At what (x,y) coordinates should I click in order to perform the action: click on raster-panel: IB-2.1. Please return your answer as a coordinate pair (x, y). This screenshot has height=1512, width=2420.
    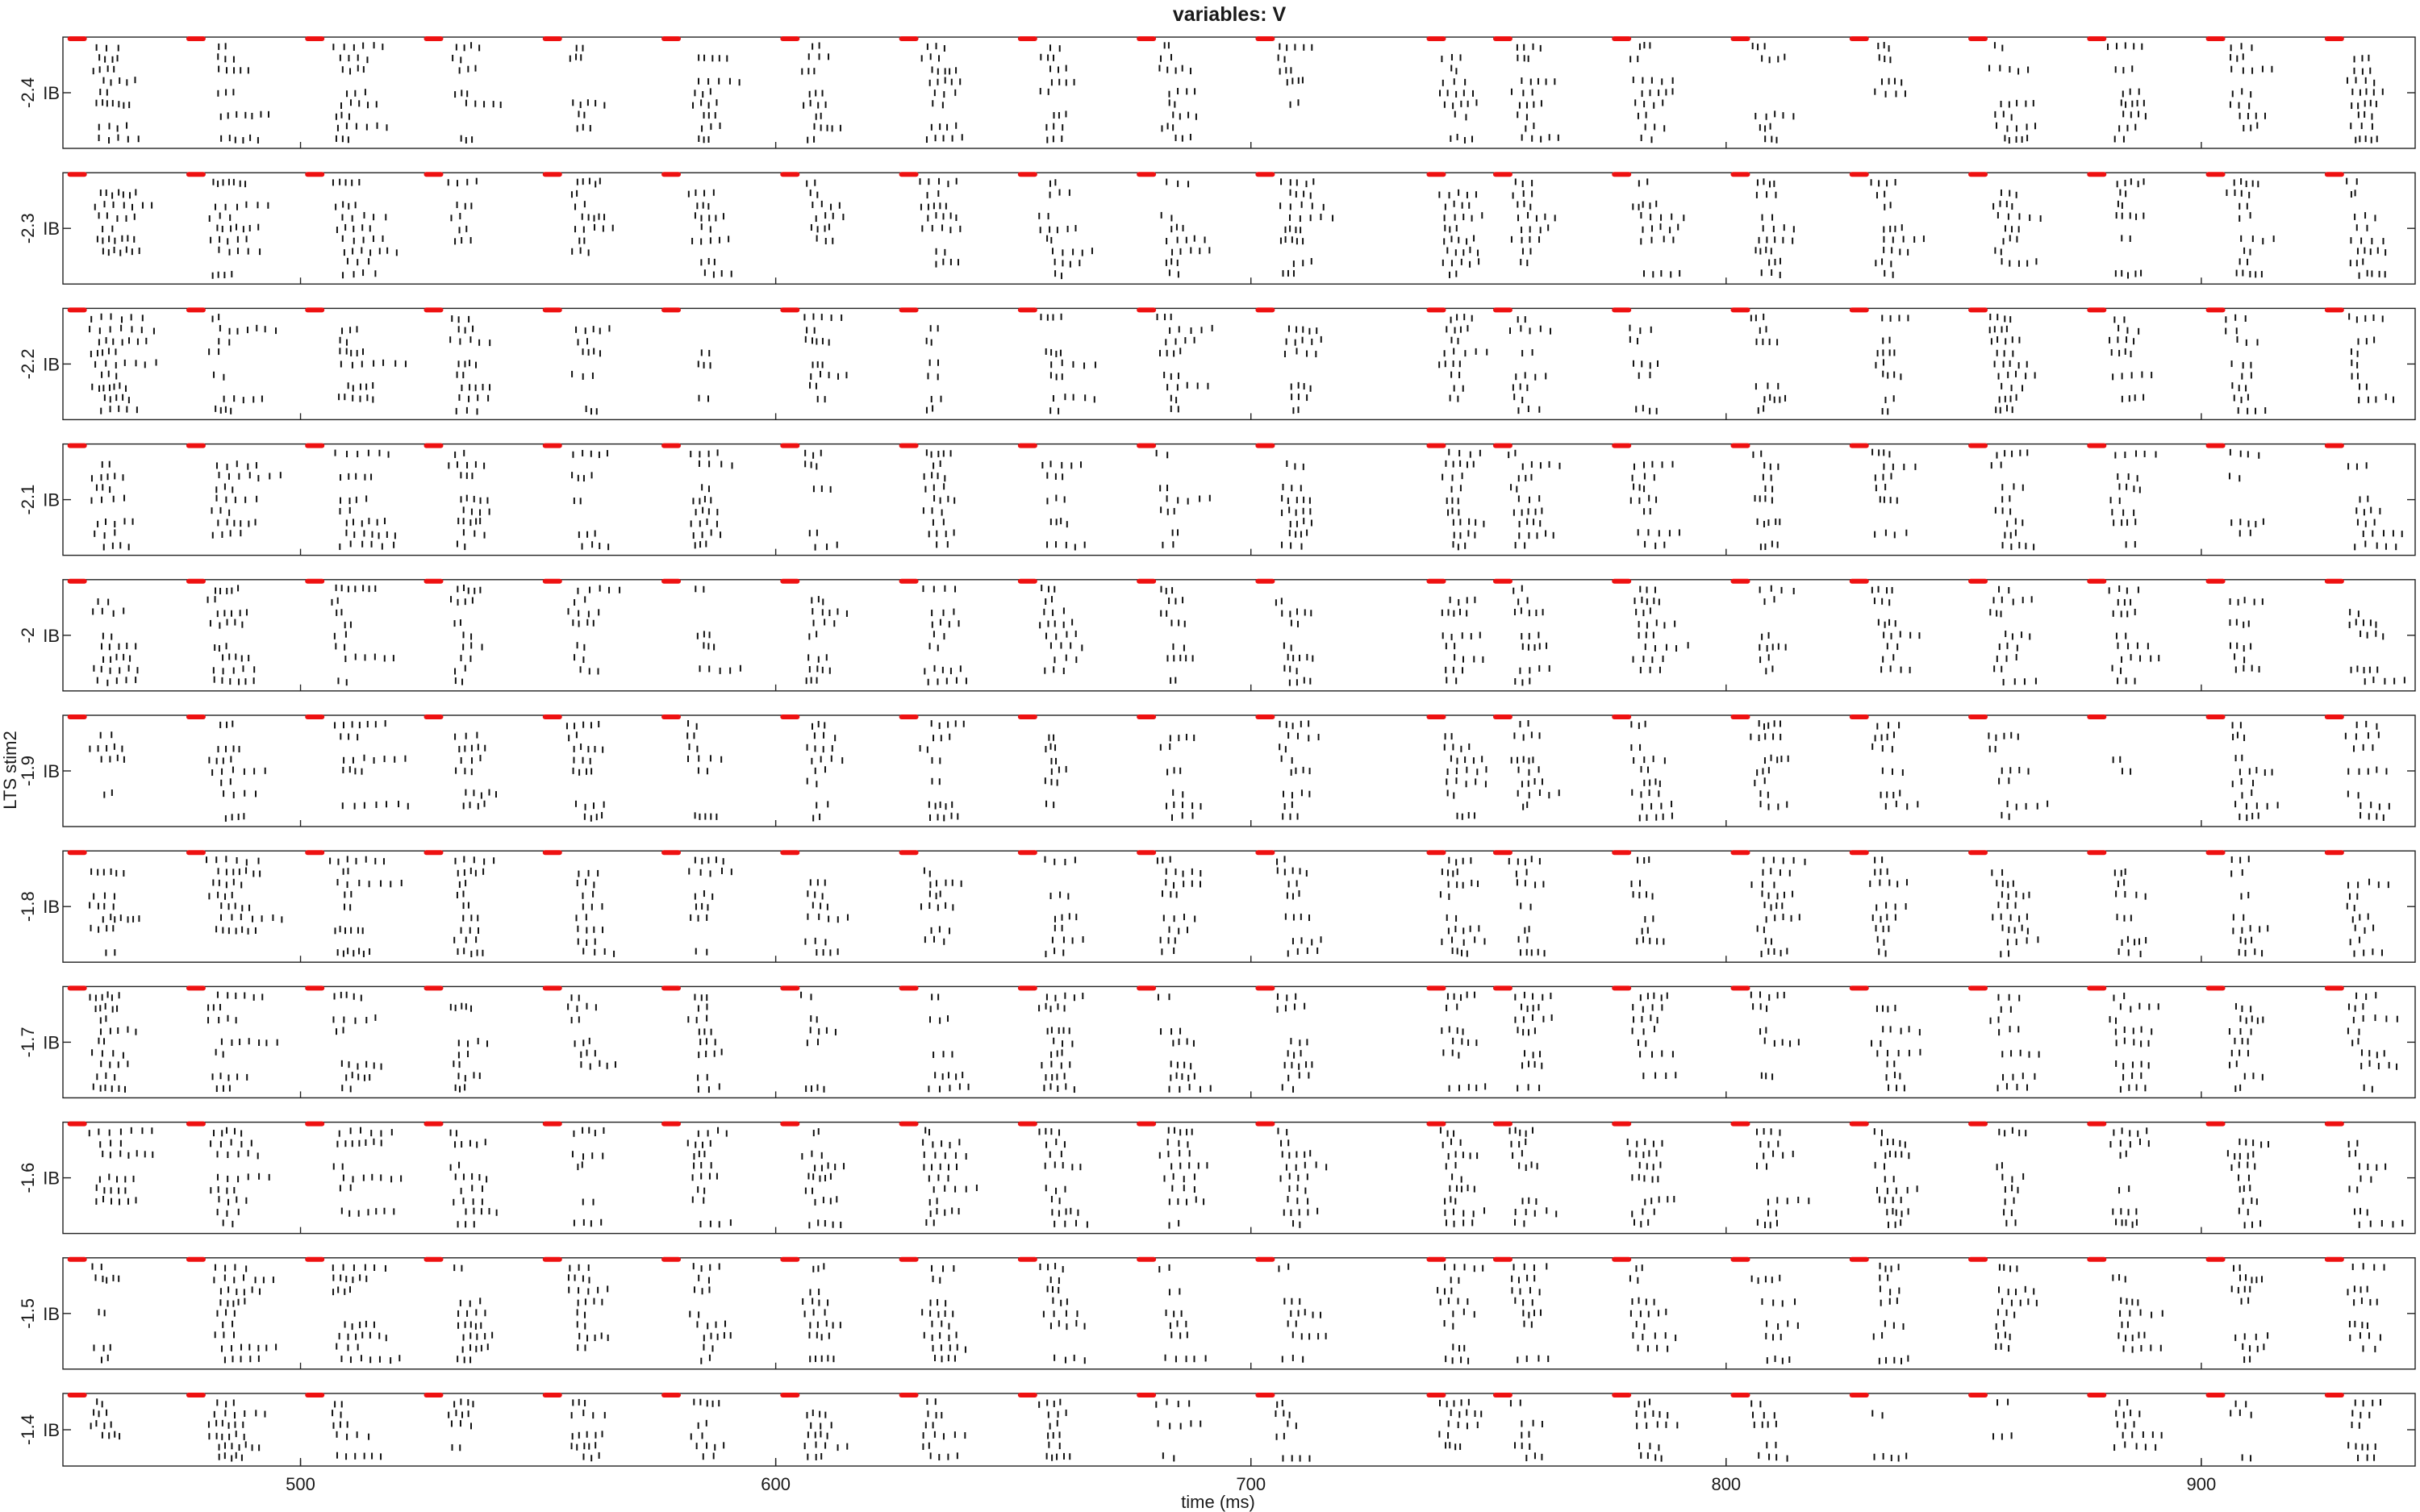
    Looking at the image, I should click on (1217, 500).